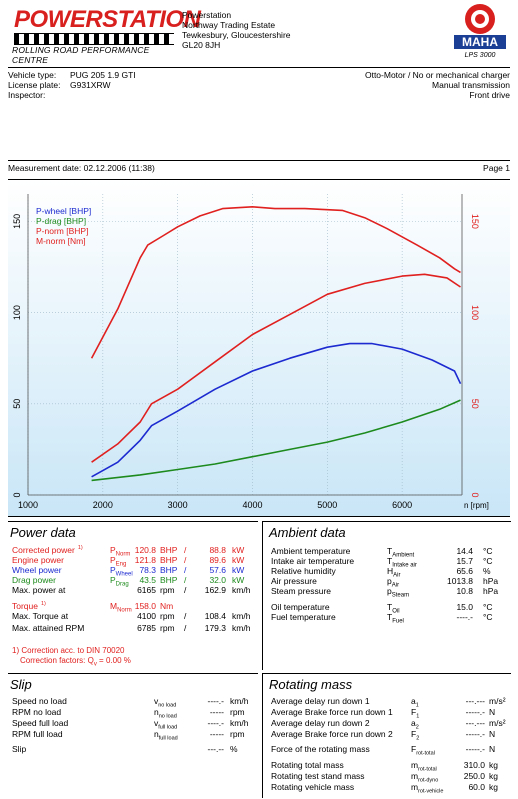 Image resolution: width=518 pixels, height=799 pixels. Describe the element at coordinates (147, 580) in the screenshot. I see `power-row-value1: 43.5` at that location.